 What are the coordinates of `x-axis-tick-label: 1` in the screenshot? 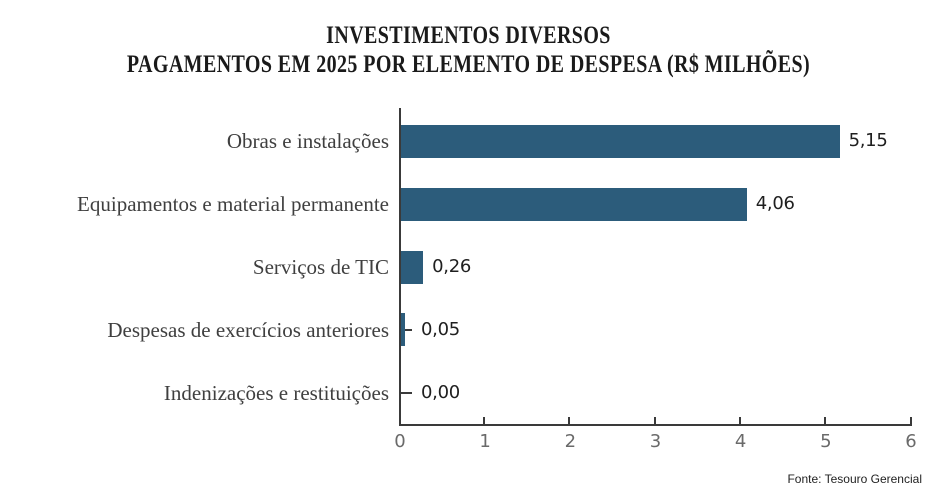 It's located at (485, 441).